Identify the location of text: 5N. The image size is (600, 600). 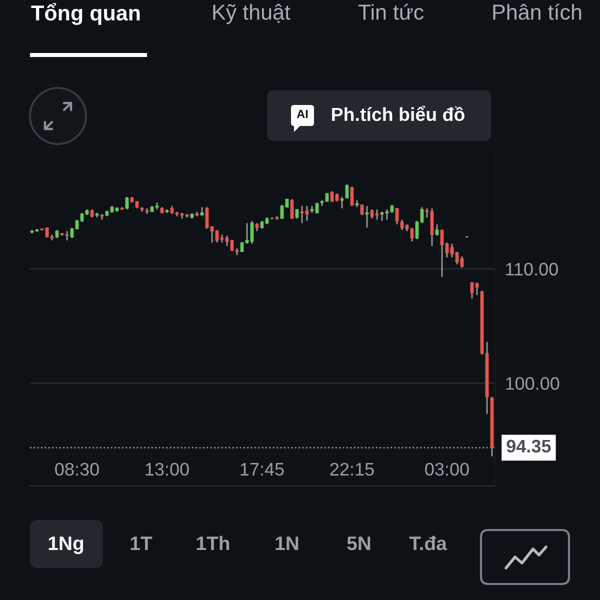
(358, 543).